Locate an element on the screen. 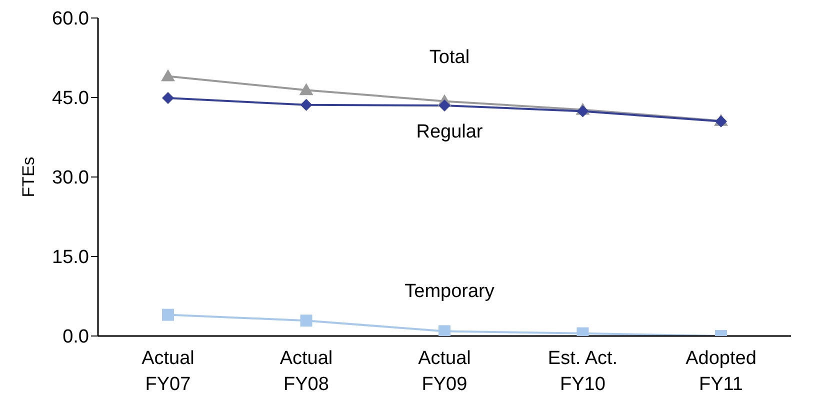 This screenshot has height=420, width=819. series-label: Regular is located at coordinates (450, 131).